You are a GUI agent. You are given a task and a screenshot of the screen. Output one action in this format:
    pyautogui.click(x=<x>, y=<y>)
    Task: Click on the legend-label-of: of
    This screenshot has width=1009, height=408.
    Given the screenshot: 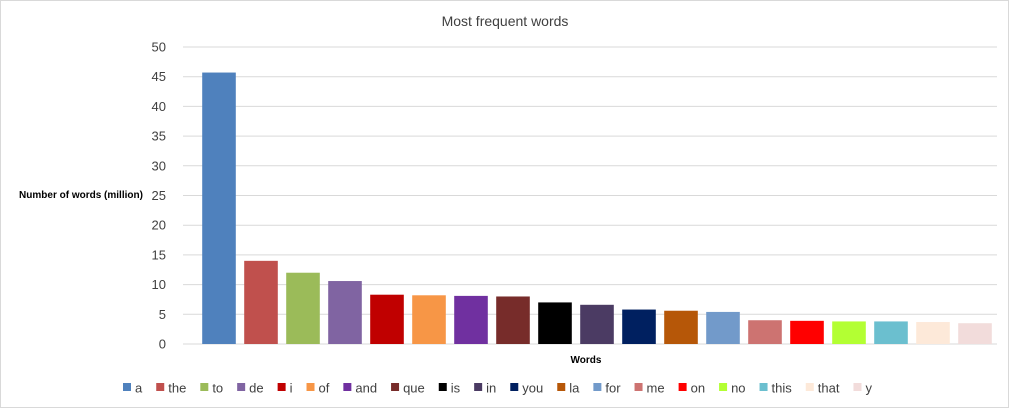 What is the action you would take?
    pyautogui.click(x=324, y=388)
    